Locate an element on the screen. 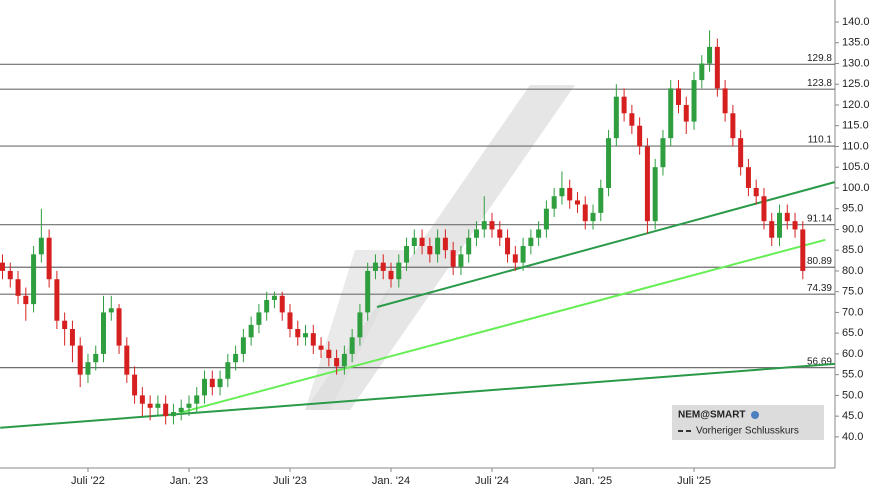  level-label: 110.1 is located at coordinates (820, 140).